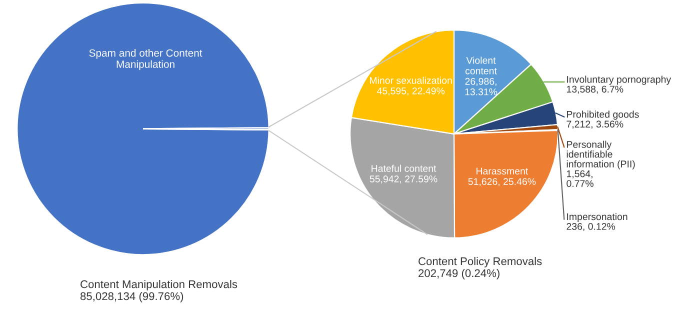 This screenshot has height=310, width=700. What do you see at coordinates (502, 182) in the screenshot?
I see `data-label: 51,626, 25.46%` at bounding box center [502, 182].